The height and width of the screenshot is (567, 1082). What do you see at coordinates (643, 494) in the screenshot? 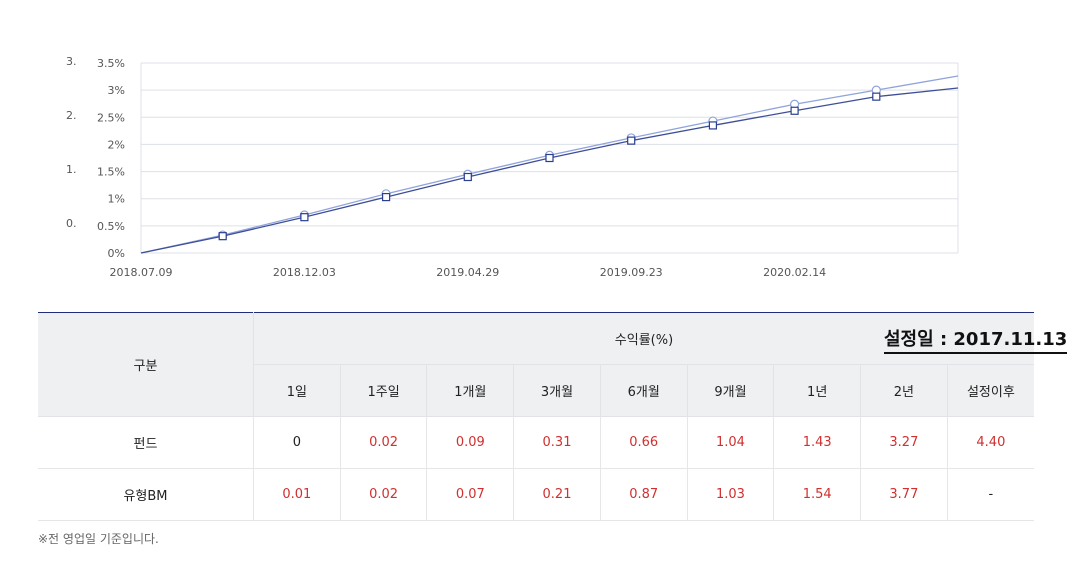
I see `return-value: 0.87` at bounding box center [643, 494].